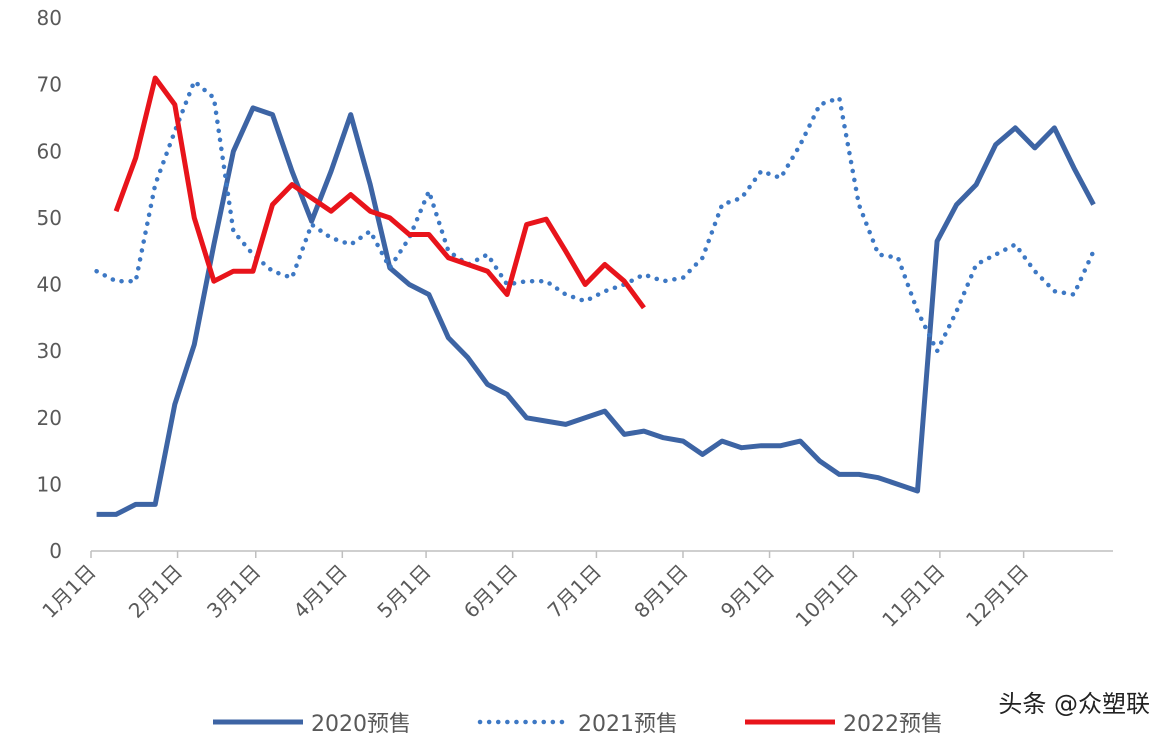  I want to click on y-tick-label: 60, so click(49, 151).